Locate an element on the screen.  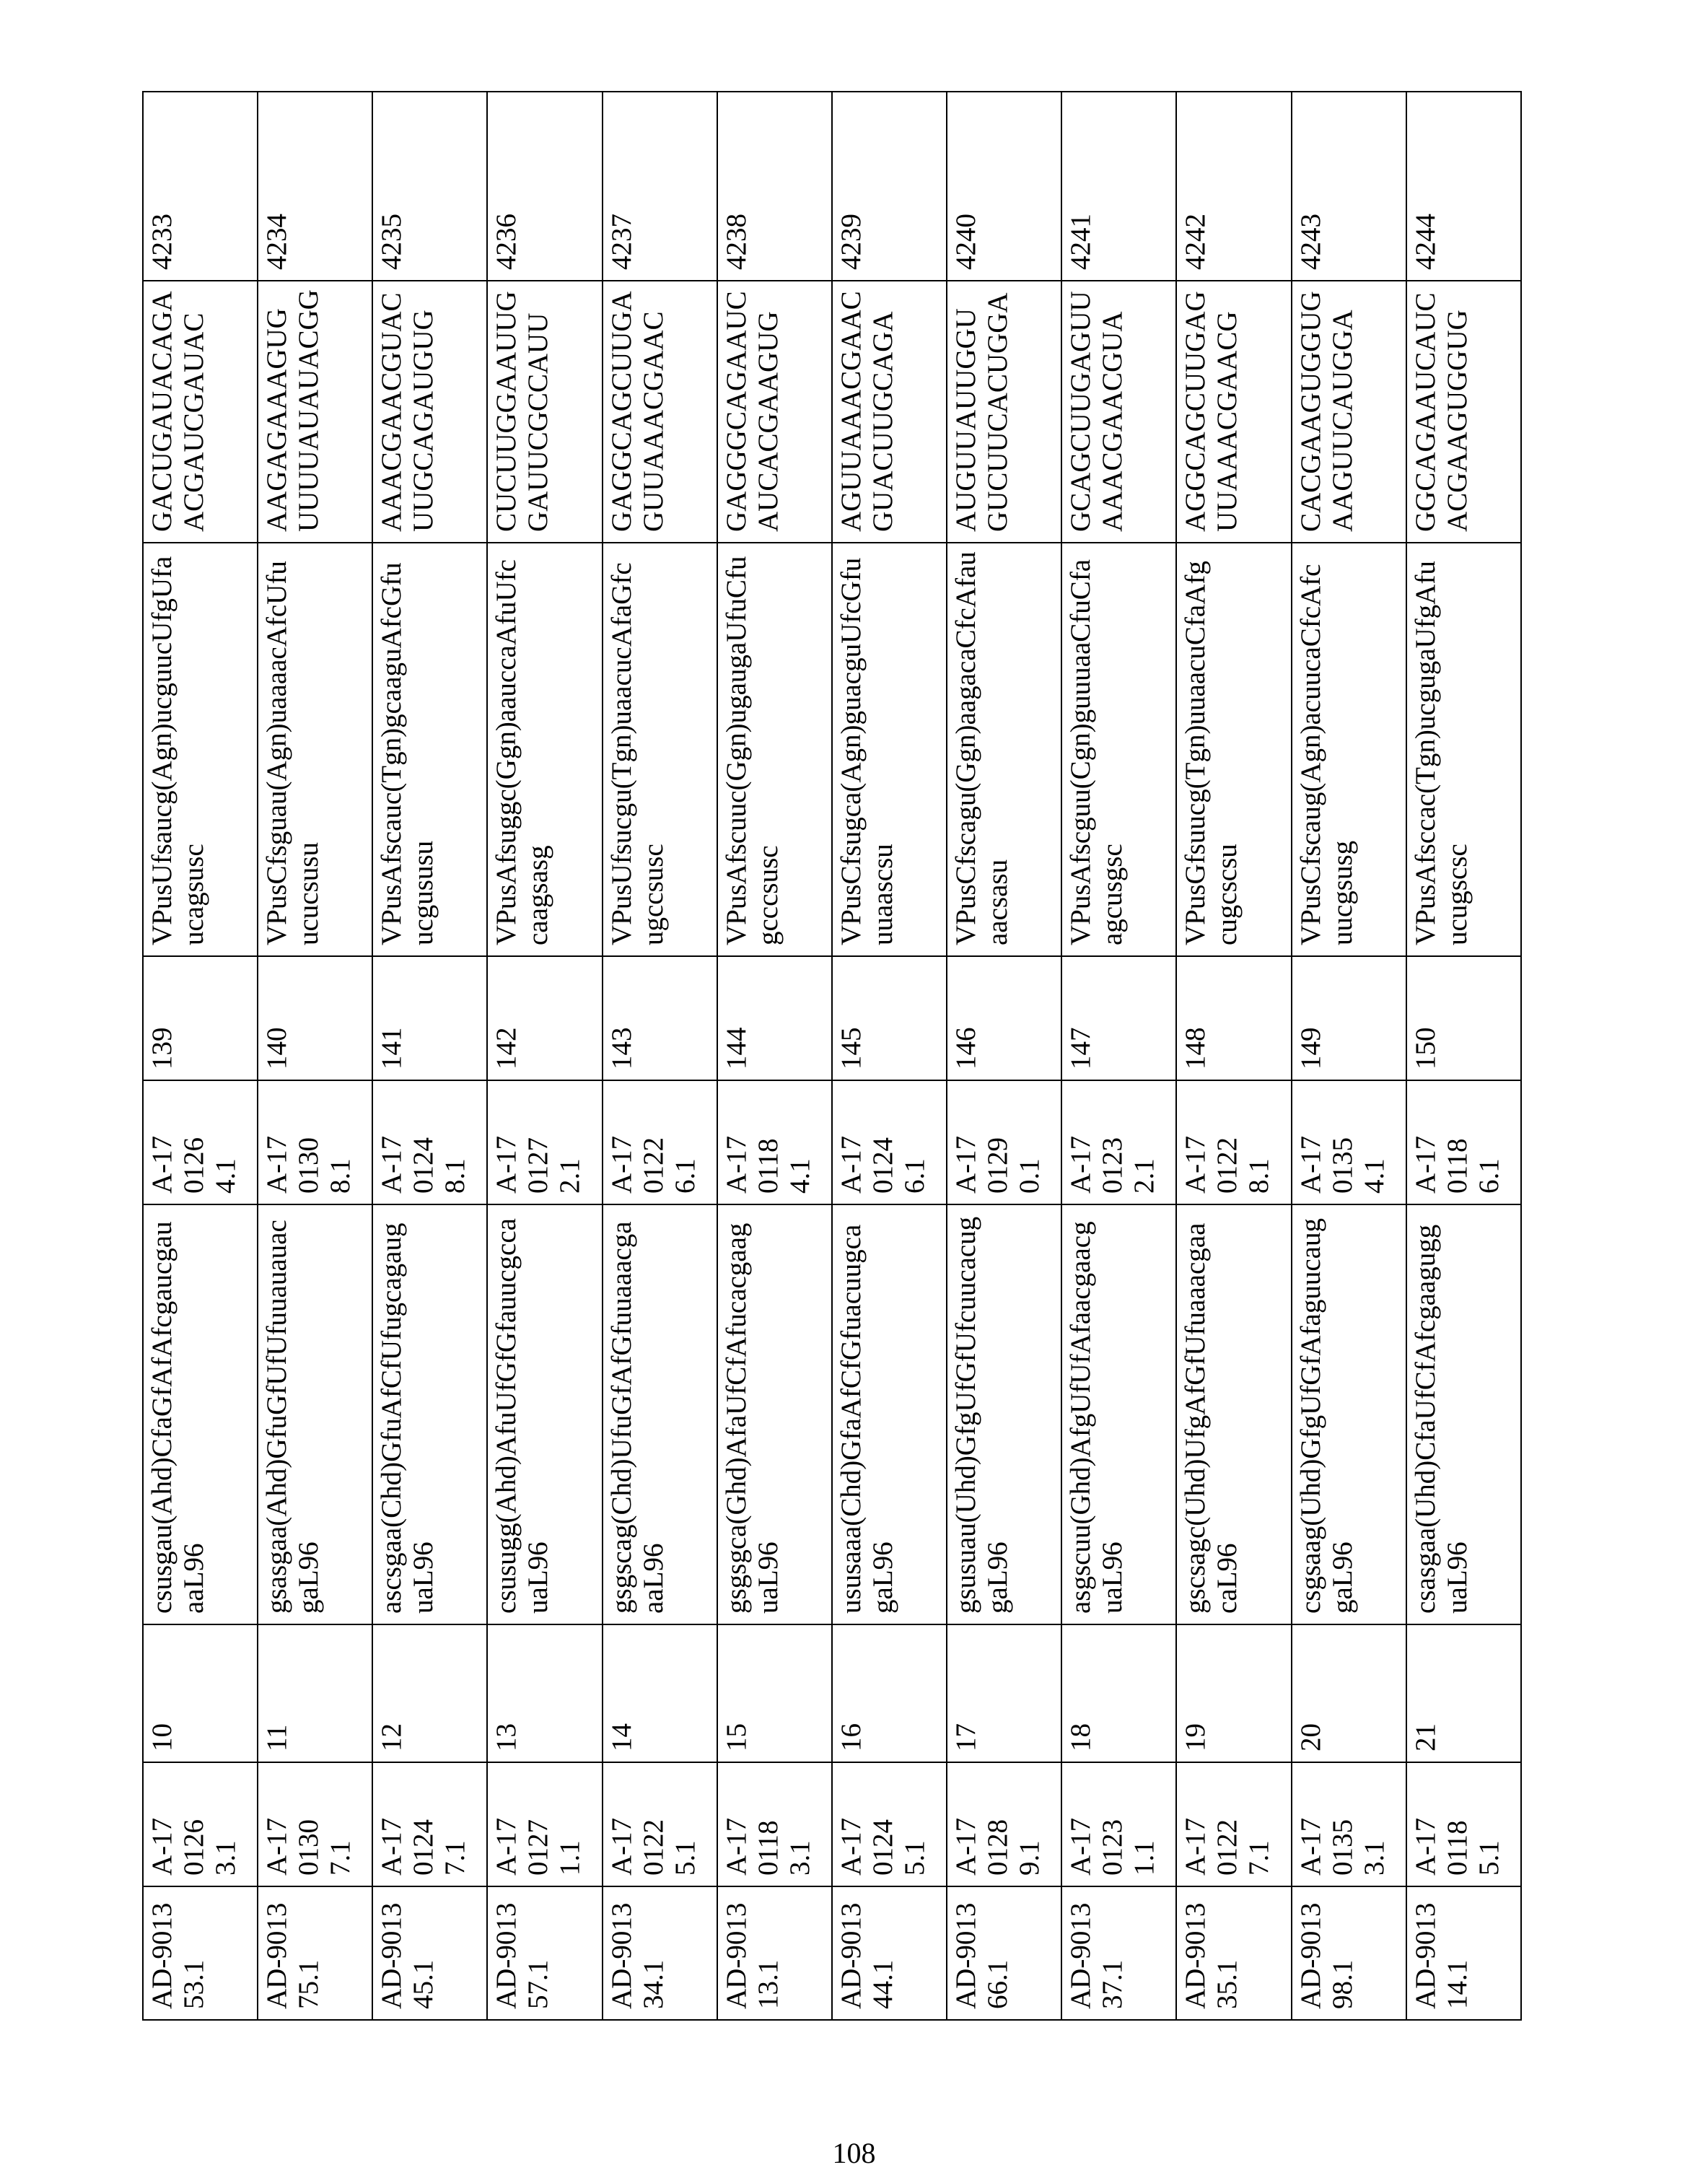
duplex-id-cell: AD-901345.1 is located at coordinates (429, 1953).